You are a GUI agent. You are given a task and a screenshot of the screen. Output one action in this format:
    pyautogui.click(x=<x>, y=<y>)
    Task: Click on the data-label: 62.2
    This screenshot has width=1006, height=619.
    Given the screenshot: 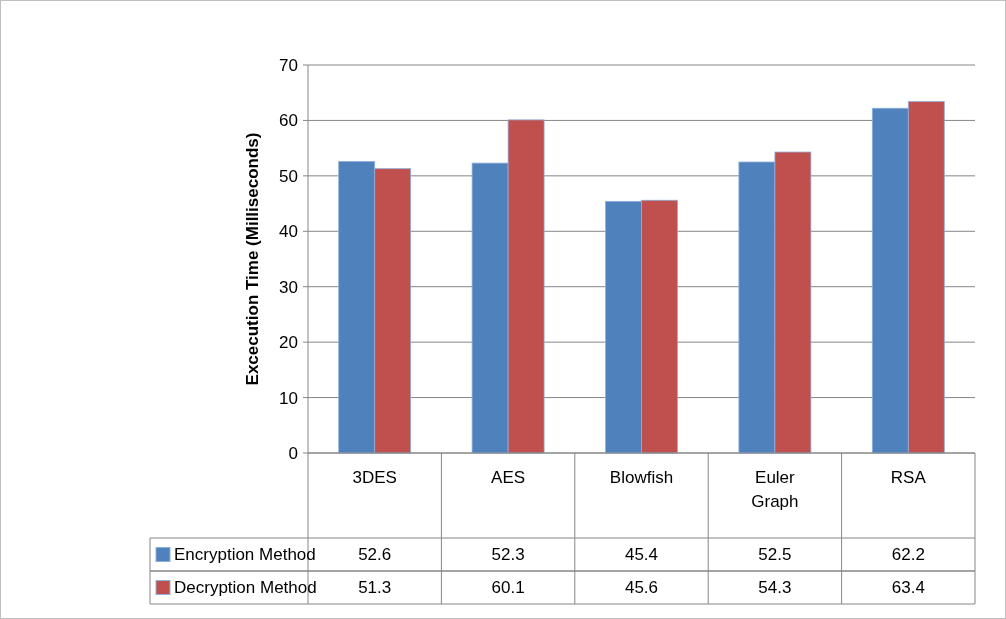 What is the action you would take?
    pyautogui.click(x=908, y=555)
    